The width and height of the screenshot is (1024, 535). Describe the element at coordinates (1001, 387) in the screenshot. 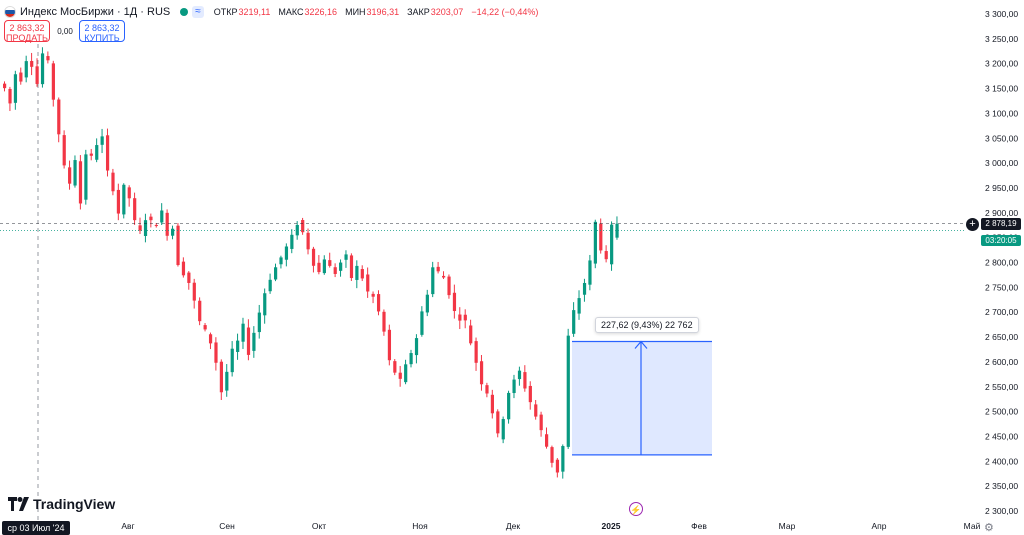

I see `y-tick-label: 2 550,00` at that location.